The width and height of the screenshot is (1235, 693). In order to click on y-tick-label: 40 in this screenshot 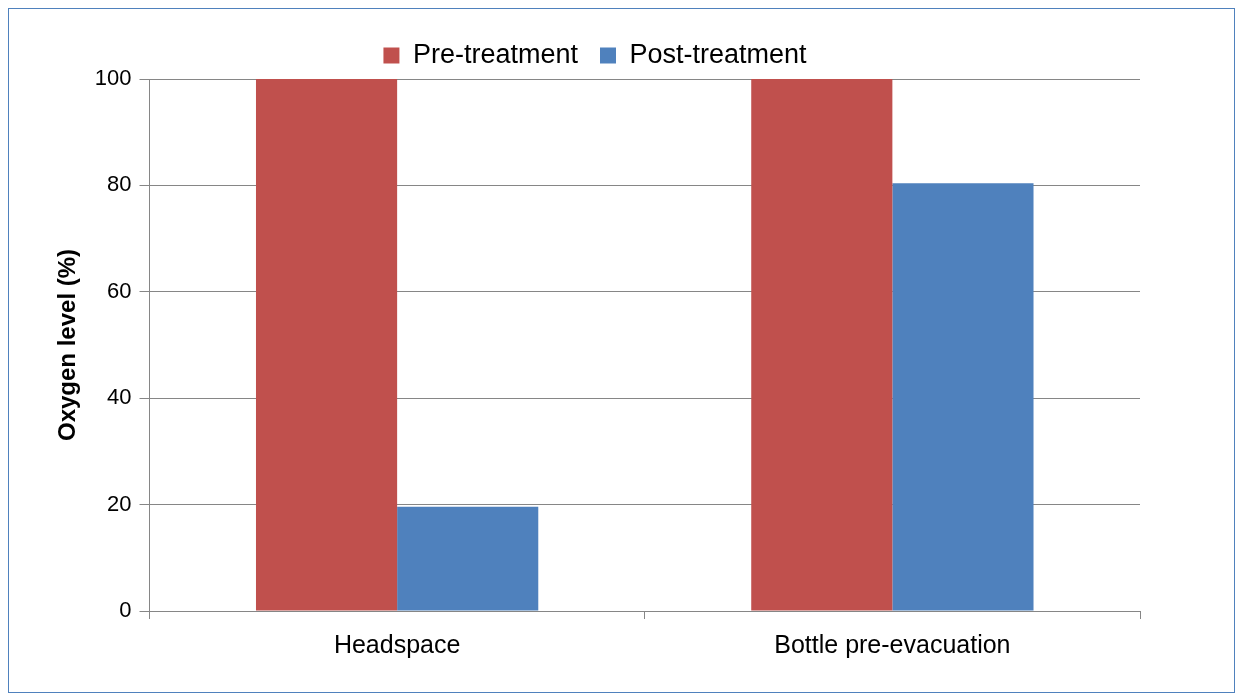, I will do `click(119, 397)`.